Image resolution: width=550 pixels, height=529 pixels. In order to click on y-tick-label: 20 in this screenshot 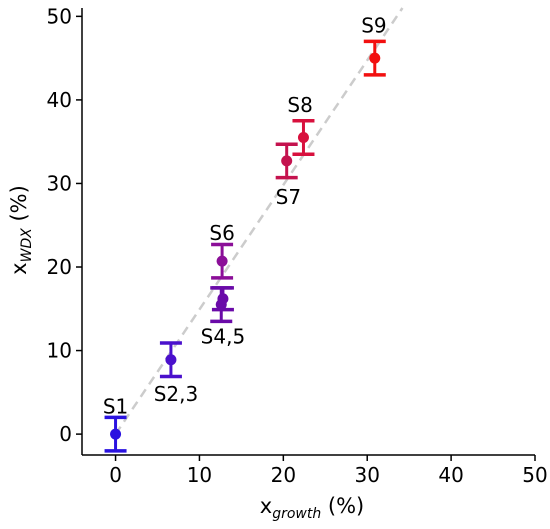, I will do `click(59, 267)`.